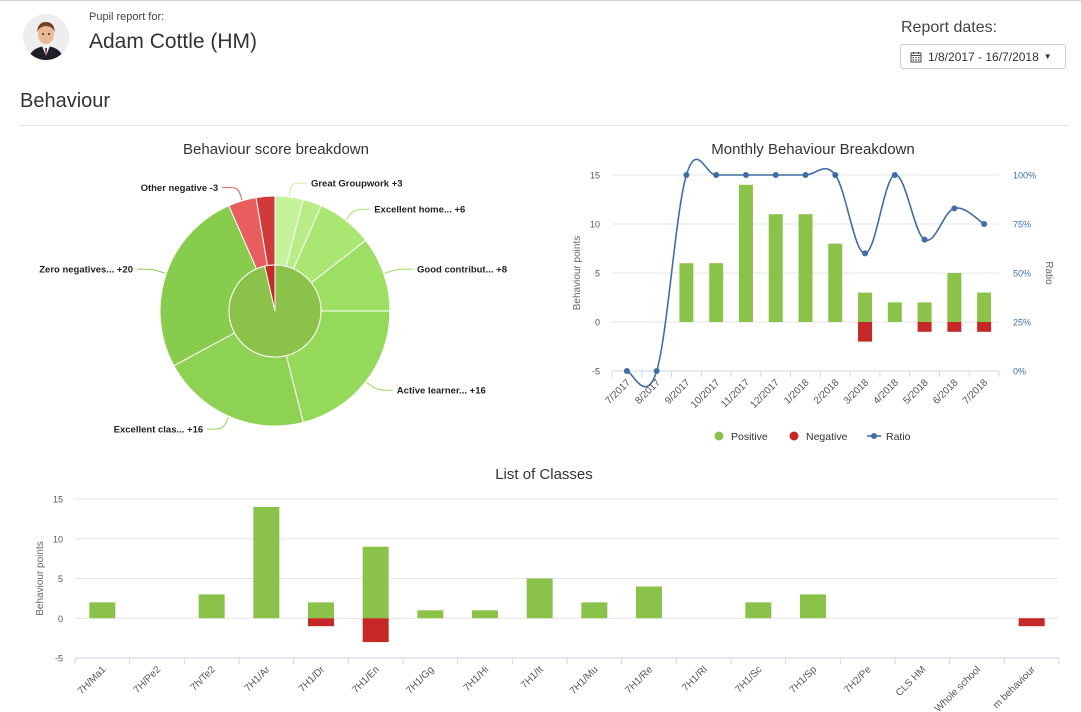 This screenshot has height=712, width=1081. Describe the element at coordinates (173, 41) in the screenshot. I see `pupil-name: Adam Cottle (HM)` at that location.